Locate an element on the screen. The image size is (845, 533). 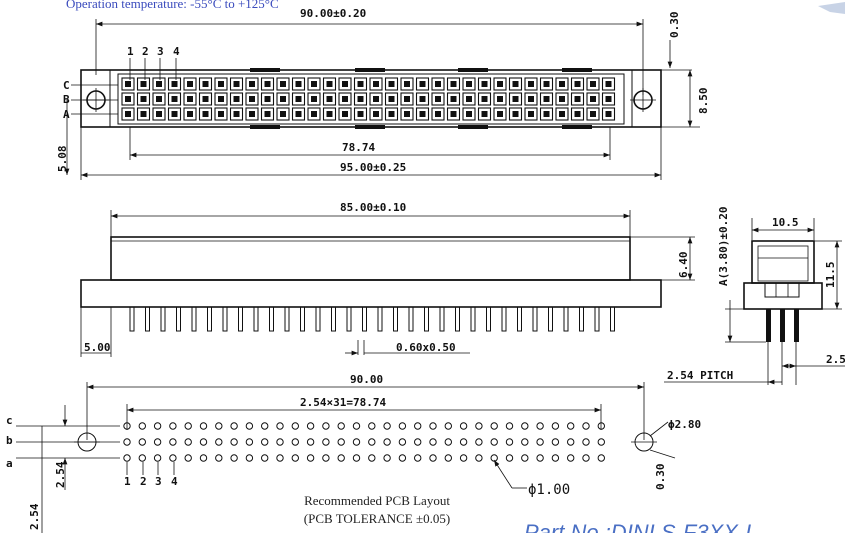
pcb-caption-line2: (PCB TOLERANCE ±0.05) is located at coordinates (377, 518).